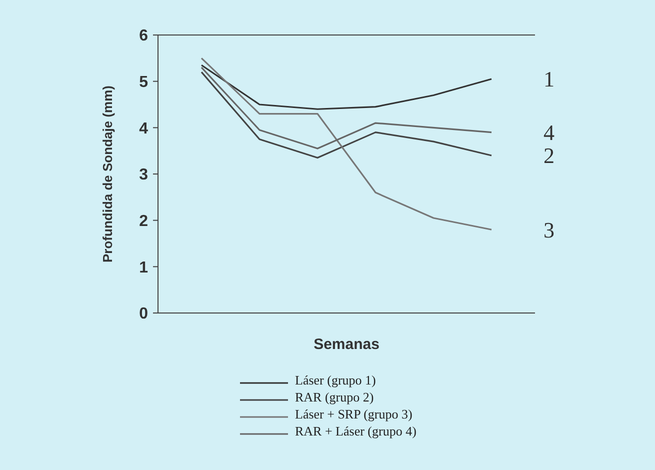 Image resolution: width=655 pixels, height=470 pixels. What do you see at coordinates (549, 79) in the screenshot?
I see `text: 1` at bounding box center [549, 79].